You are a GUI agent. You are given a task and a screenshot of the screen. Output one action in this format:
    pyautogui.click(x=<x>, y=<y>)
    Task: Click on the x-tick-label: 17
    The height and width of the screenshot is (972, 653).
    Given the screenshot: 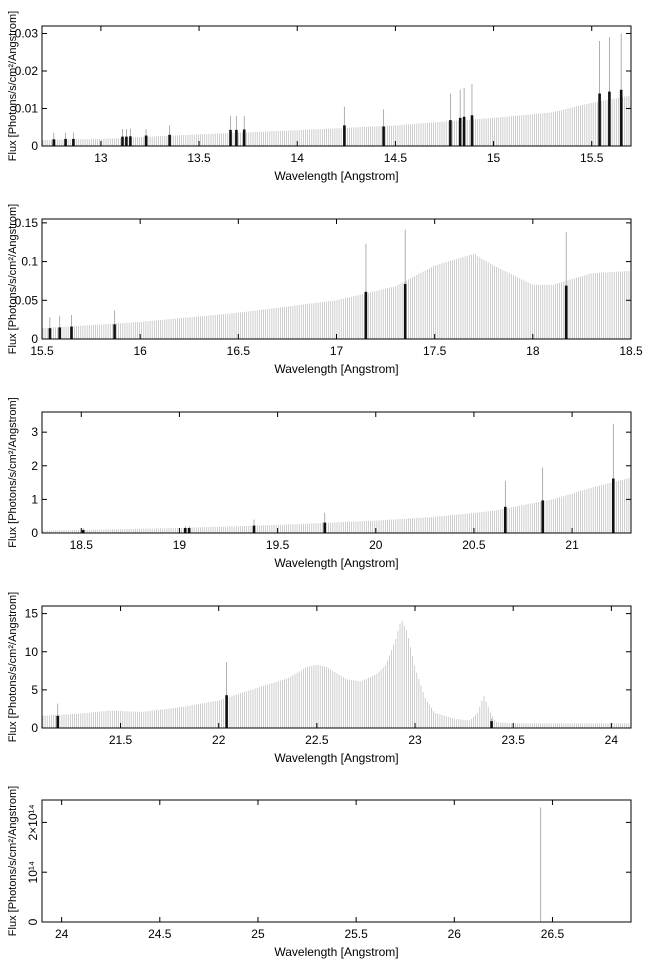 What is the action you would take?
    pyautogui.click(x=337, y=351)
    